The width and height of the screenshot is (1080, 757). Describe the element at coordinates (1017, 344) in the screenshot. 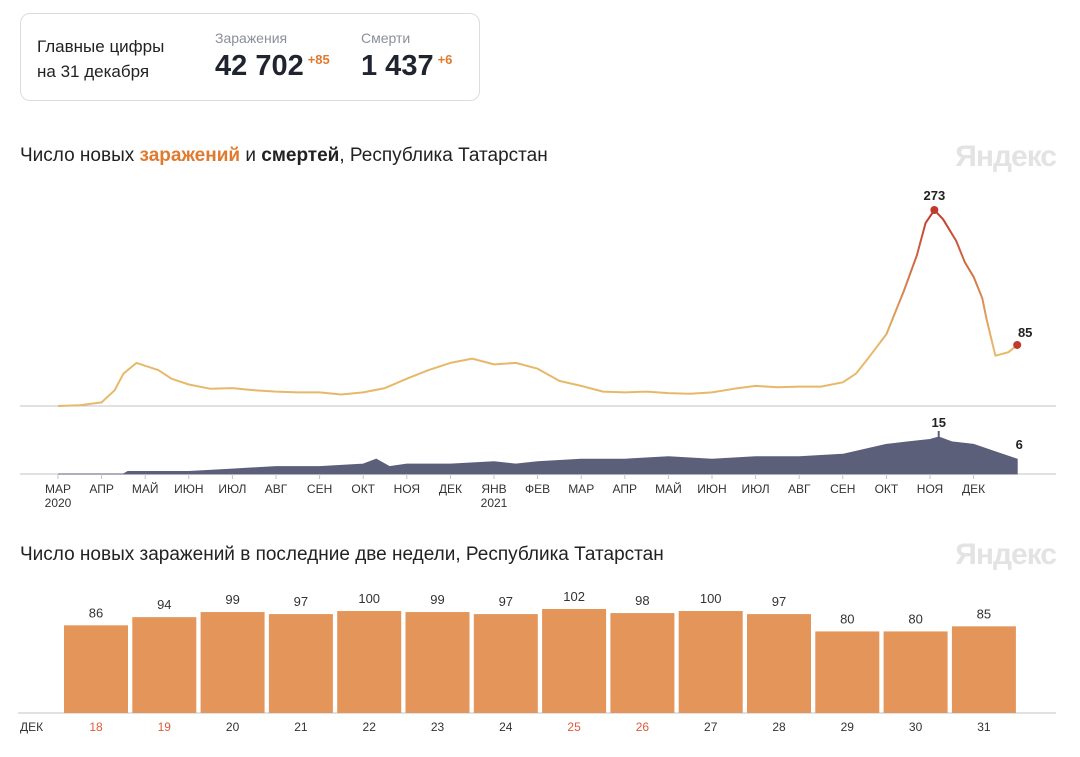

I see `infections-last-dot` at that location.